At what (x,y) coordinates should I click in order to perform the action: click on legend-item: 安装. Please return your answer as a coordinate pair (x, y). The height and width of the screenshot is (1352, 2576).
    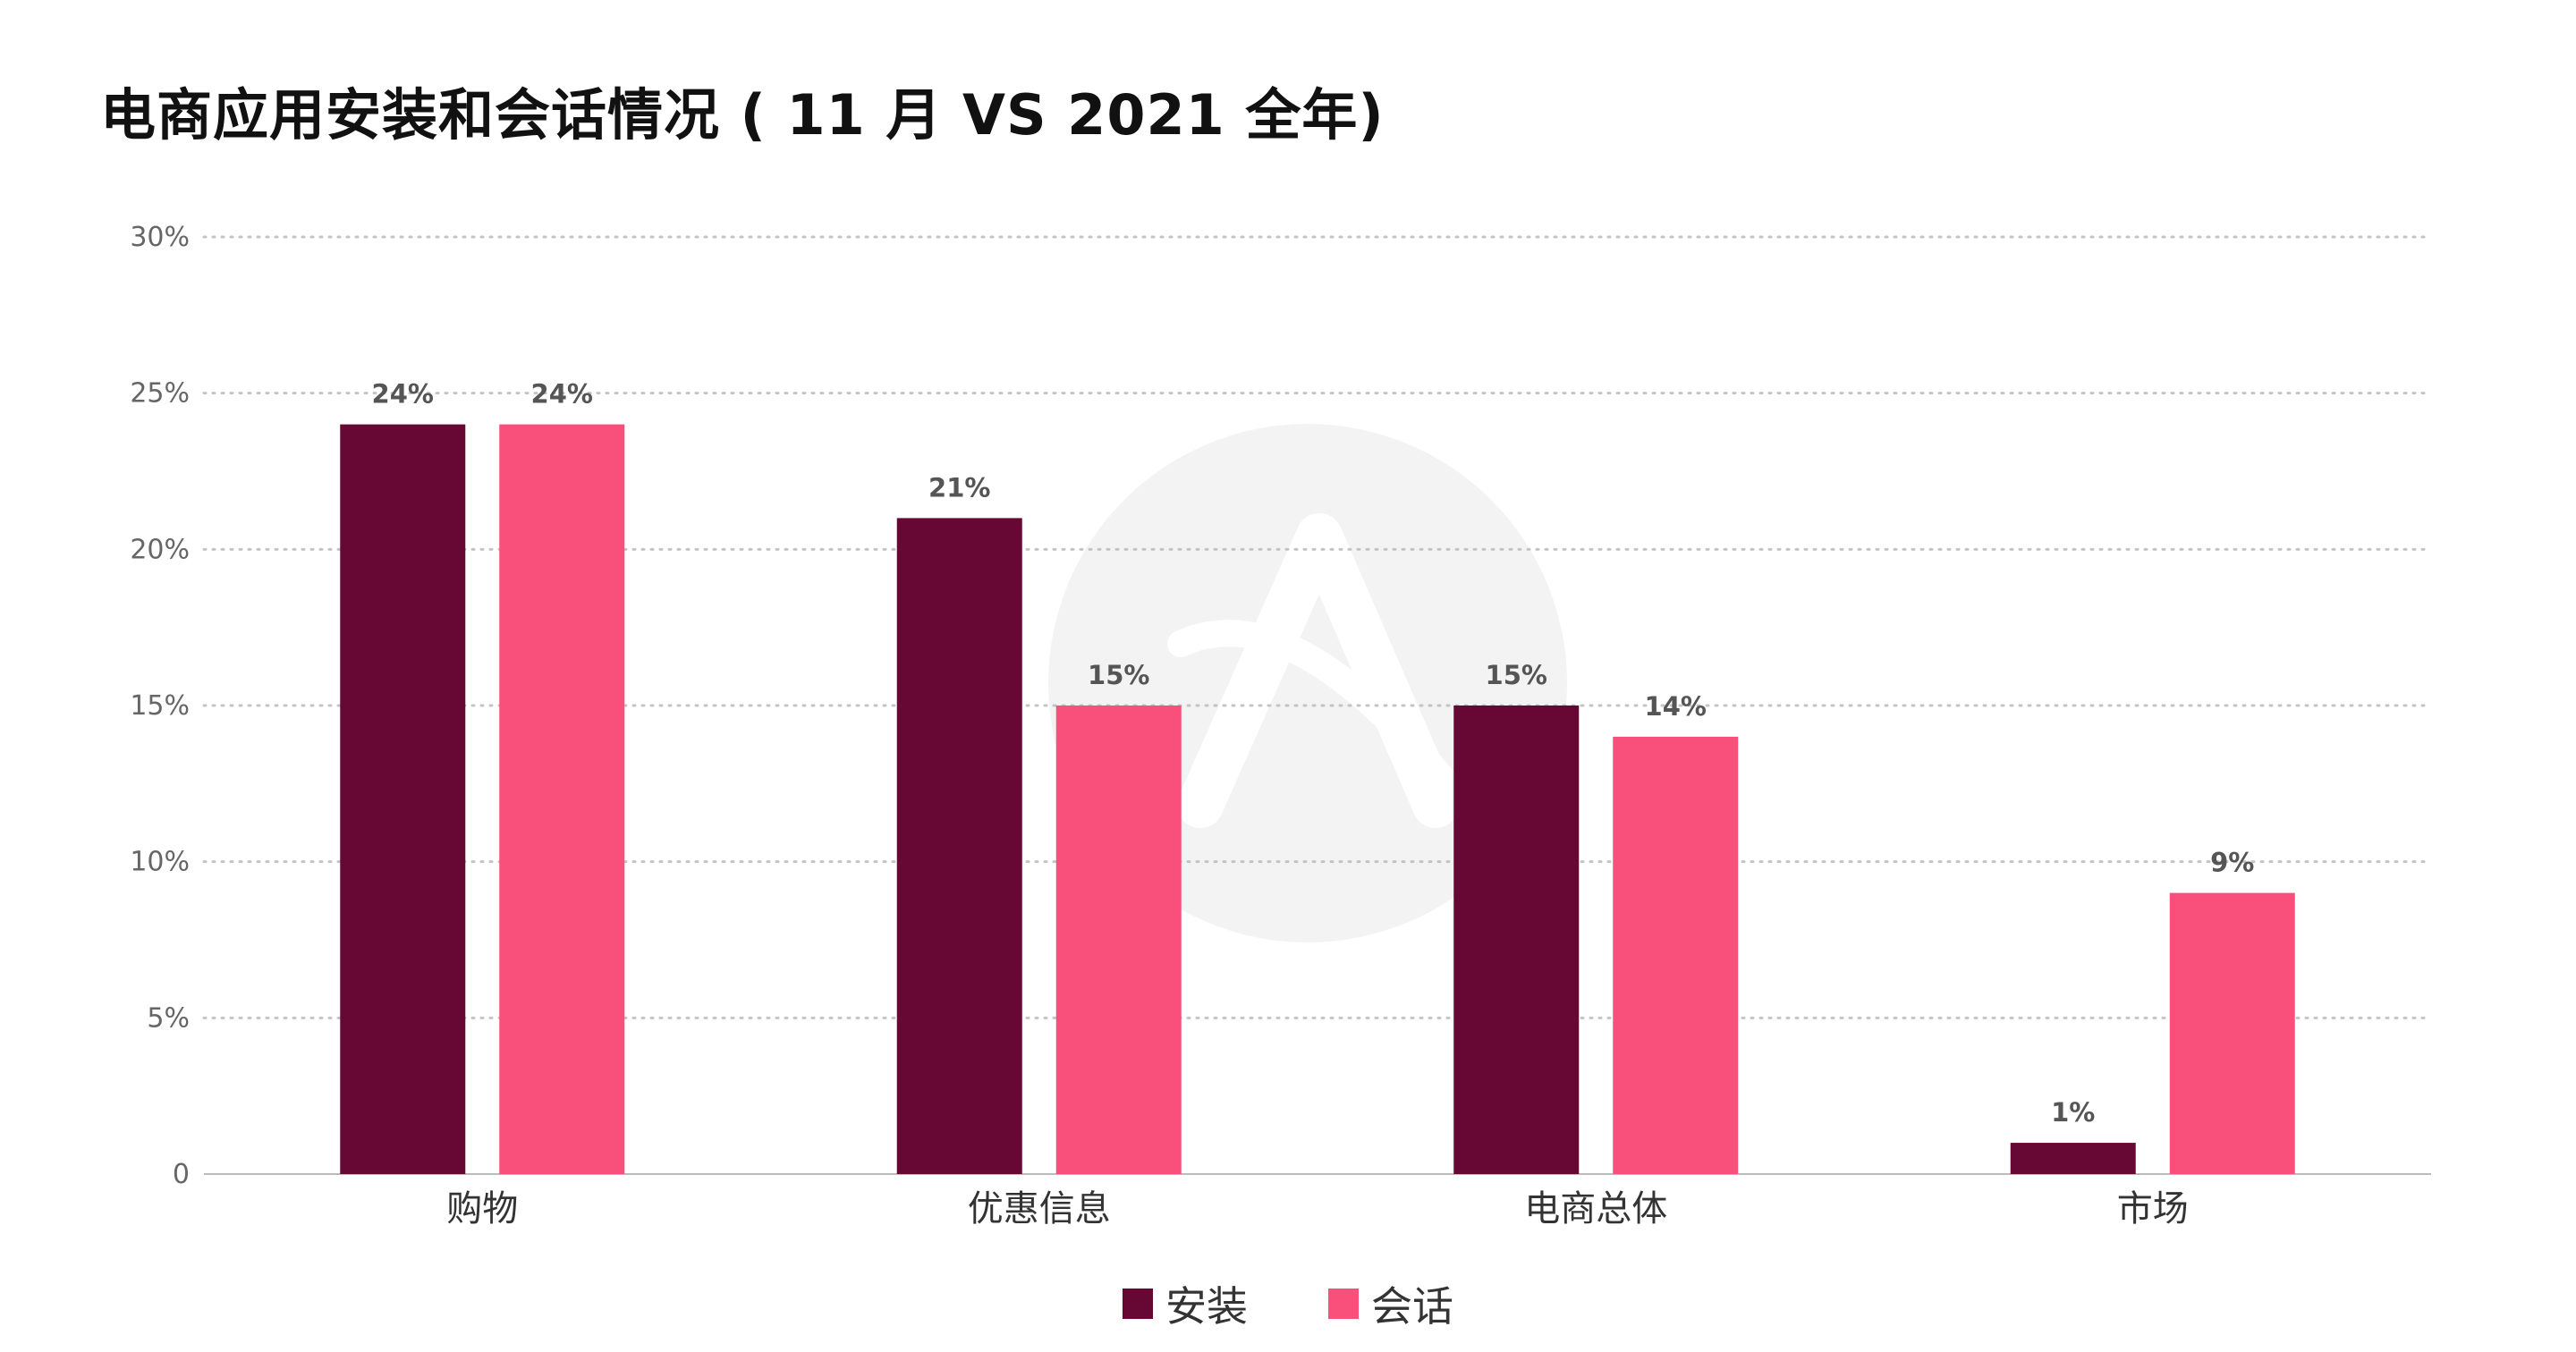
    Looking at the image, I should click on (1185, 1303).